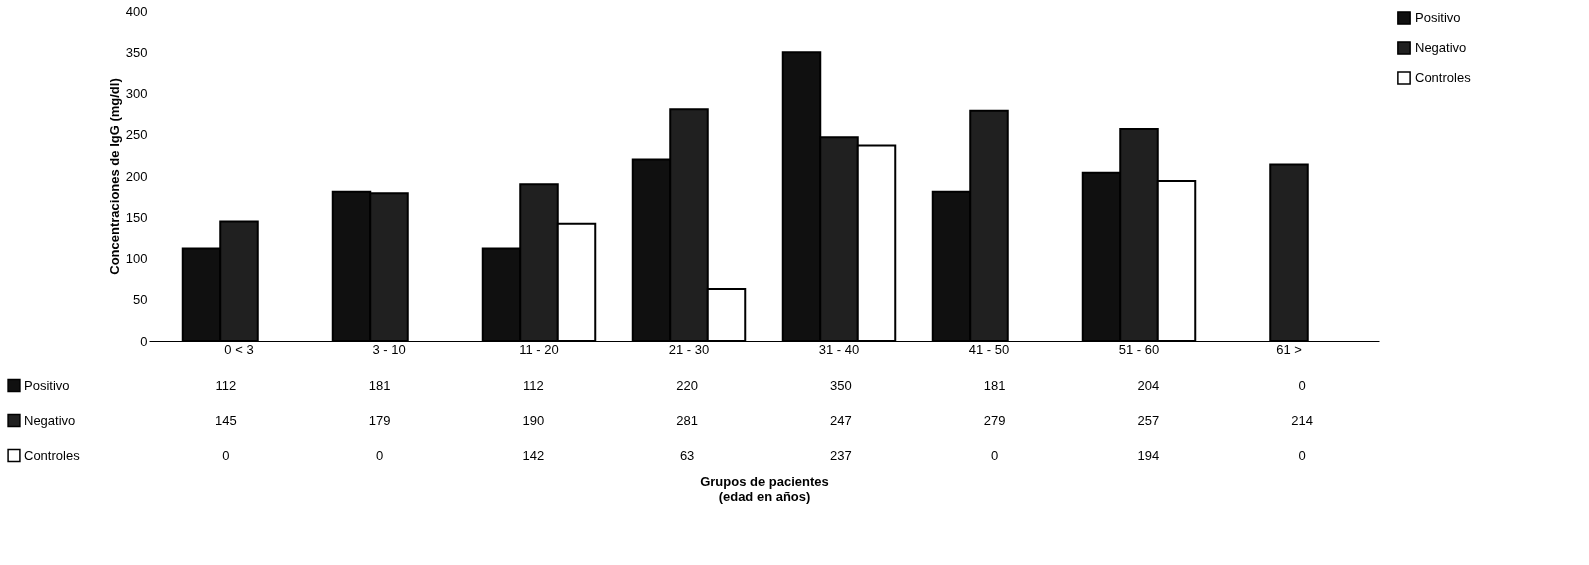  I want to click on x-tick-label: 11 - 20, so click(539, 349).